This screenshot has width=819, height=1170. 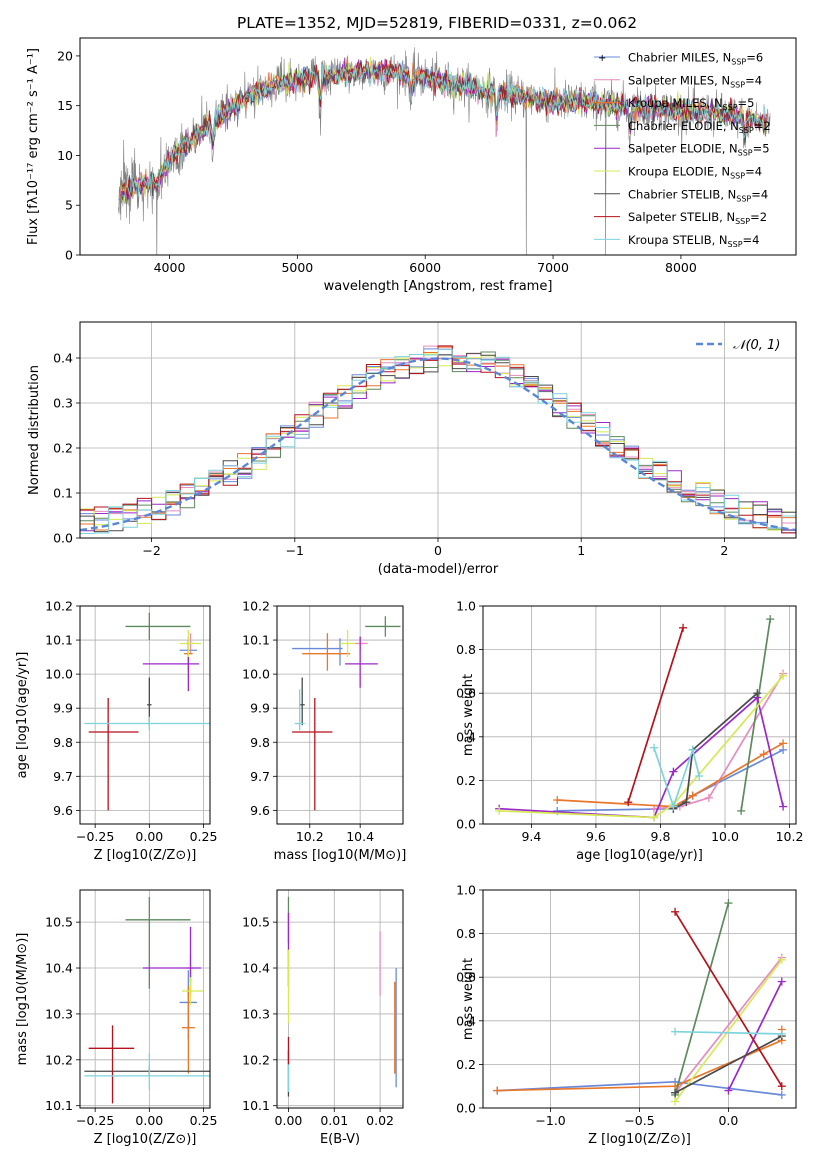 What do you see at coordinates (380, 1120) in the screenshot?
I see `x-tick-label: 0.02` at bounding box center [380, 1120].